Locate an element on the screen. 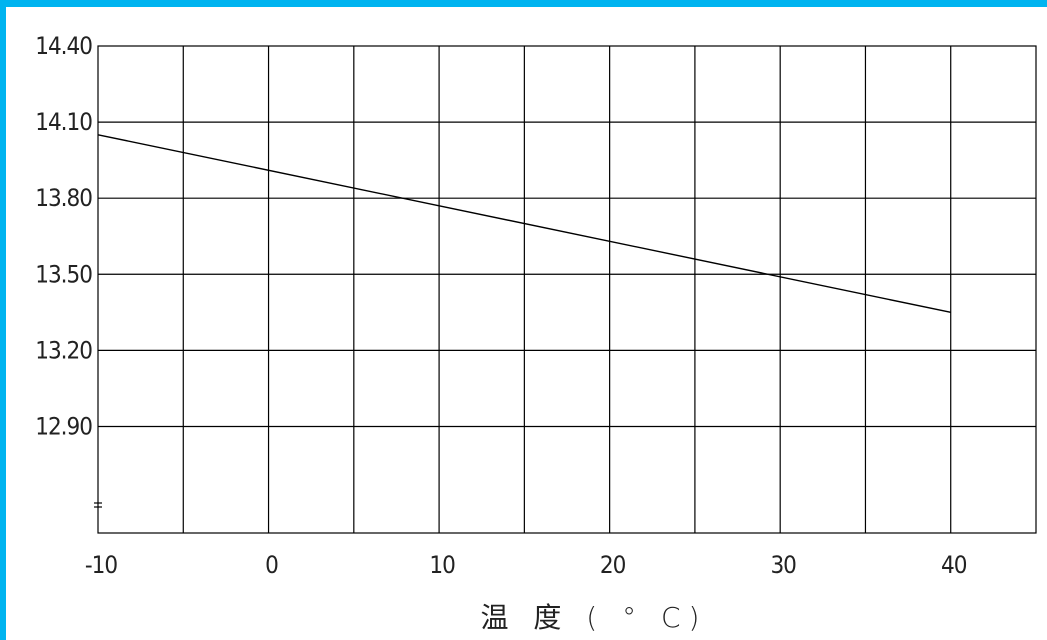 The width and height of the screenshot is (1047, 640). x-tick-label: 0 is located at coordinates (271, 565).